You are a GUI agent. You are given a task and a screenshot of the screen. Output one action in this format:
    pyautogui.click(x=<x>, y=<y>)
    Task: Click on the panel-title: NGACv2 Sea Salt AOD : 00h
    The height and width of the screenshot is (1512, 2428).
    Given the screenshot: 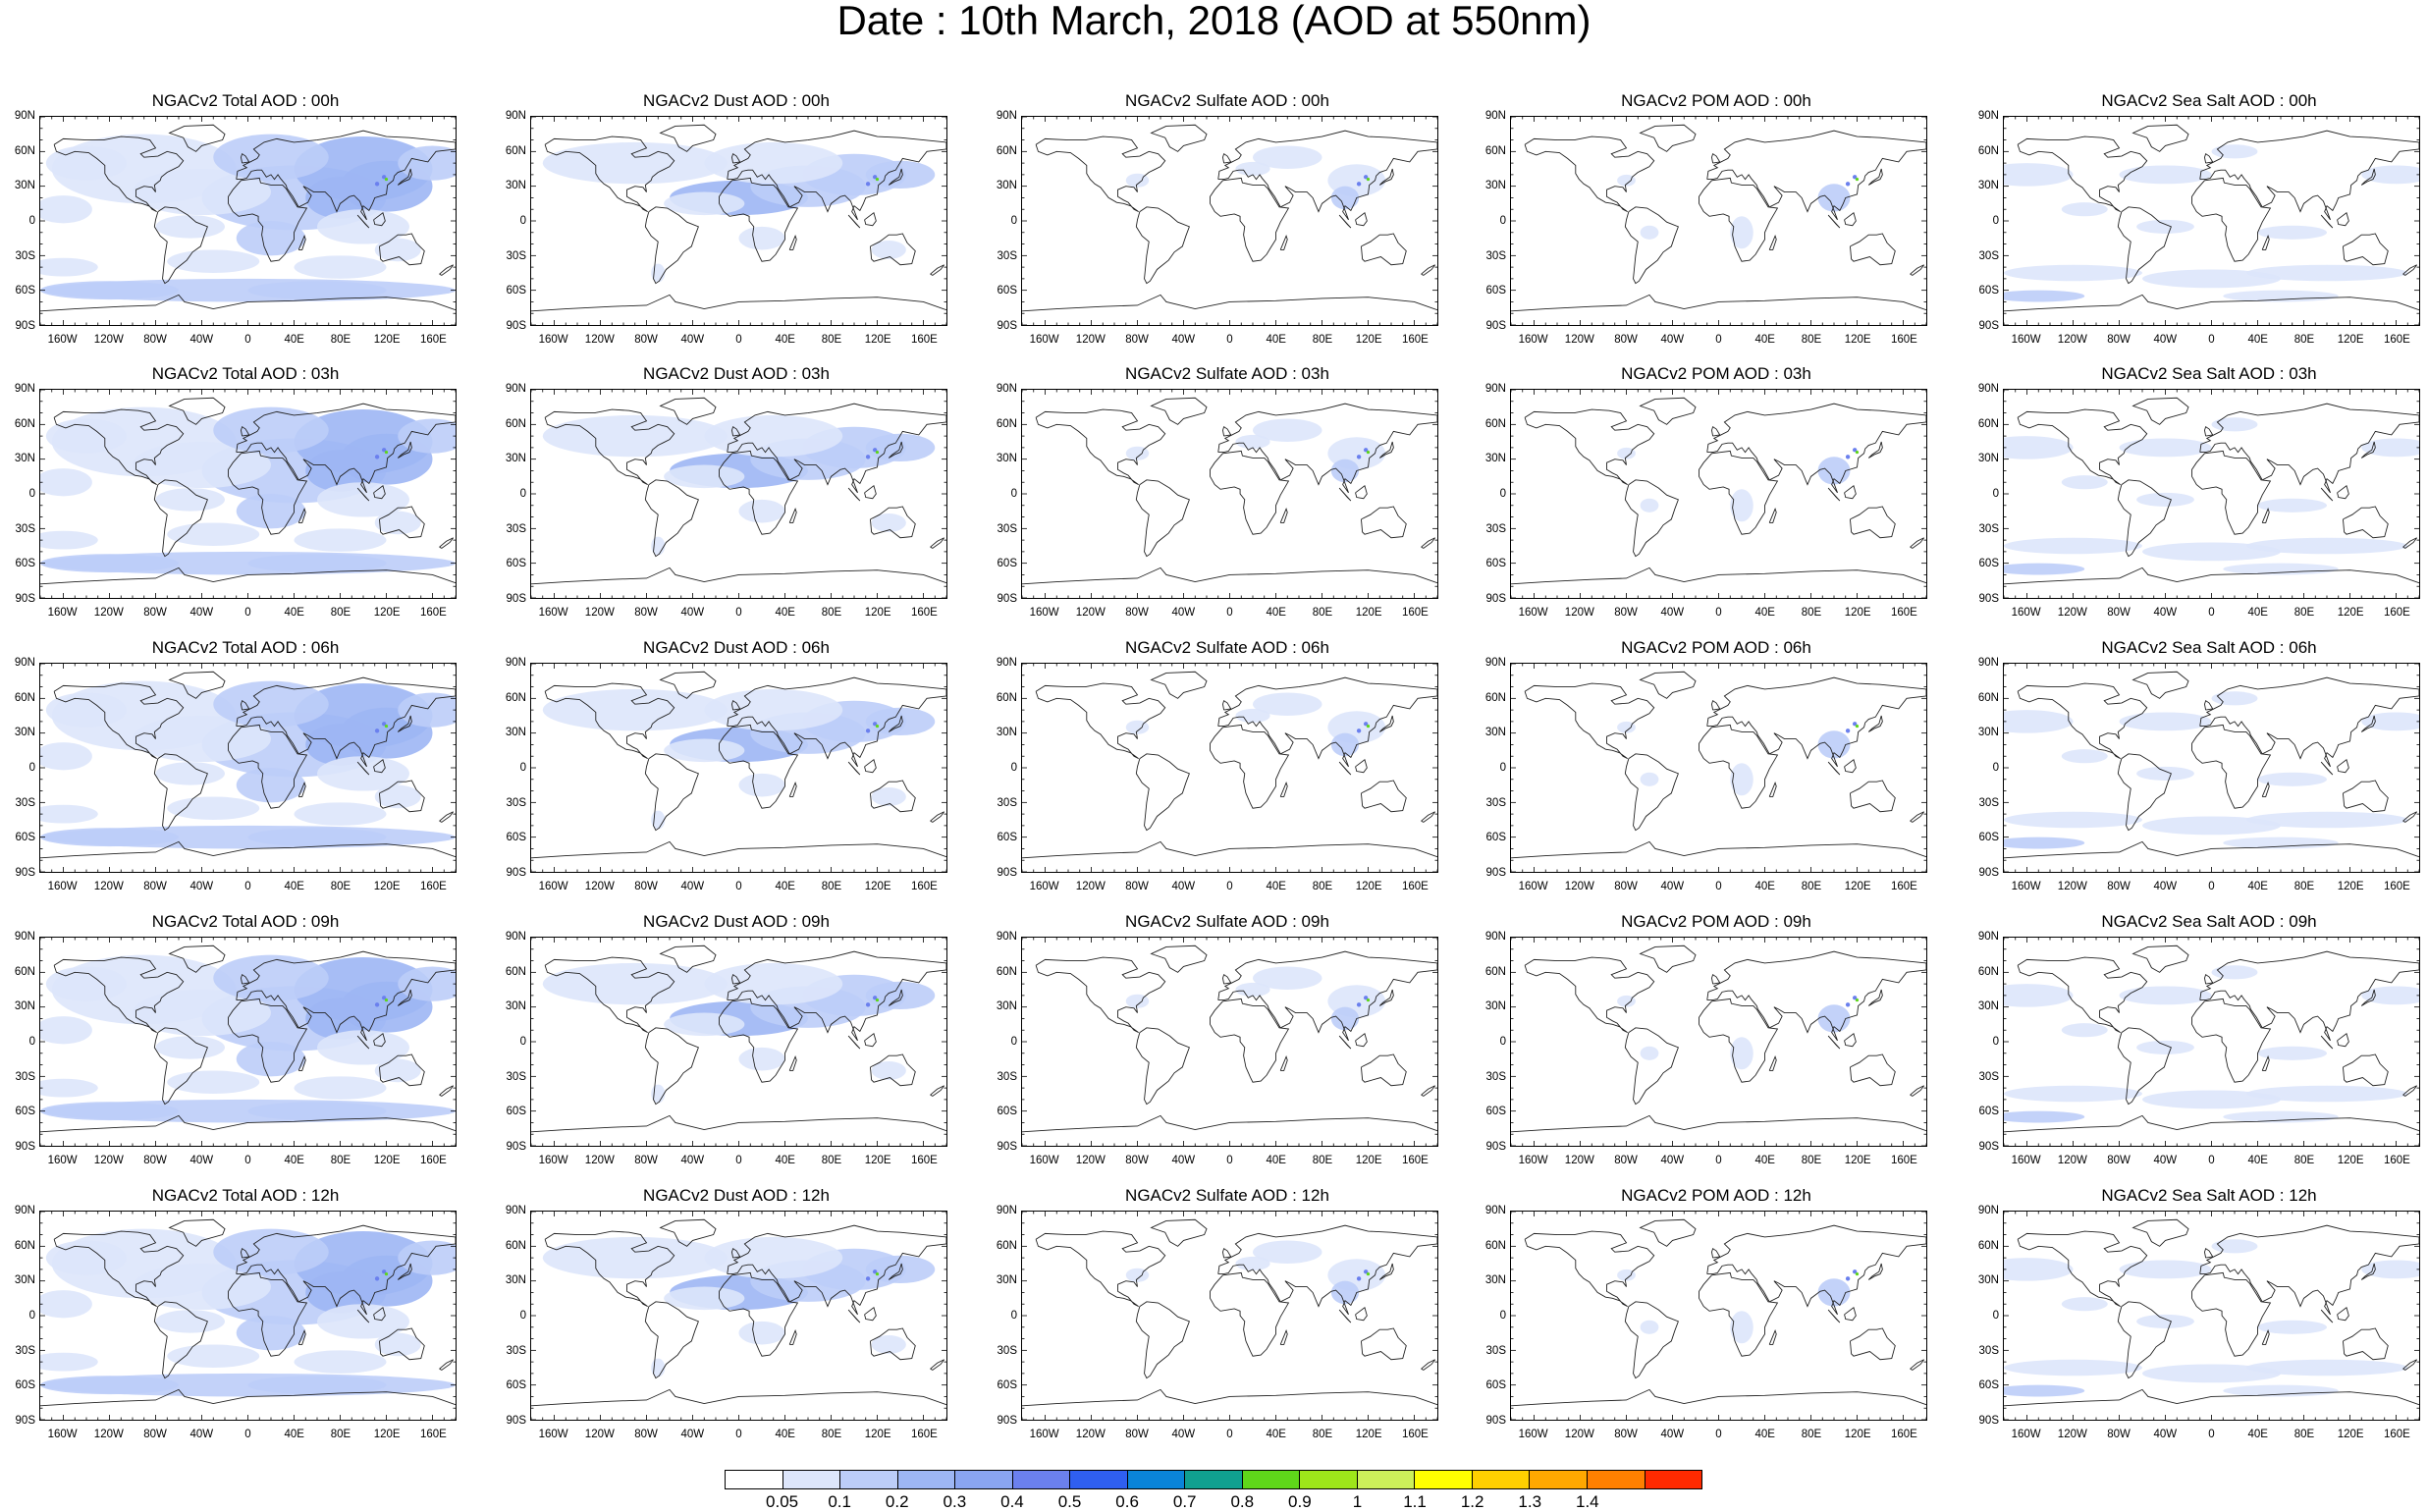 What is the action you would take?
    pyautogui.click(x=2209, y=100)
    